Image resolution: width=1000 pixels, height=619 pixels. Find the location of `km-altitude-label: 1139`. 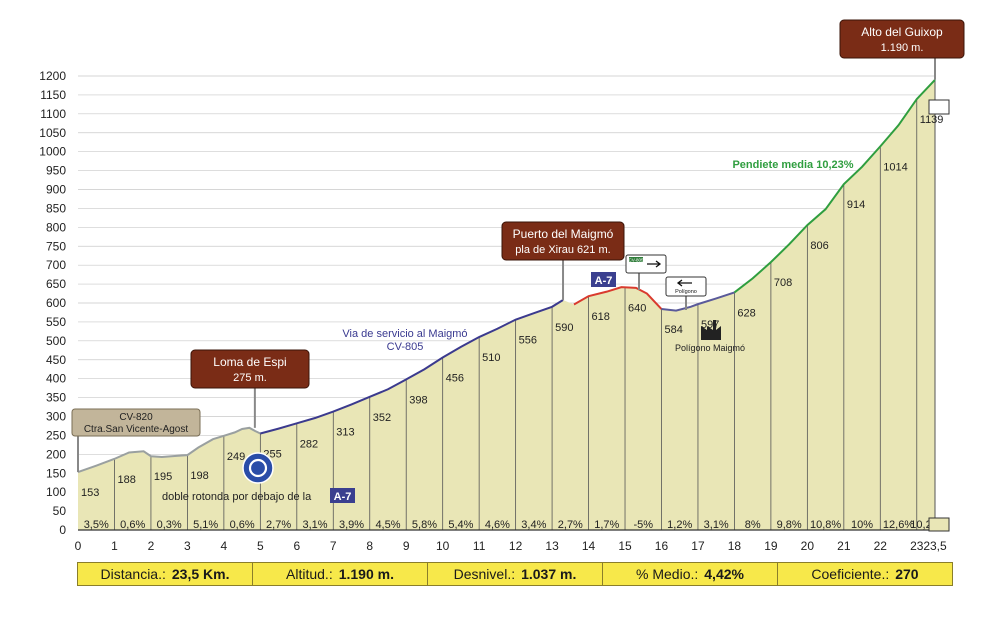

km-altitude-label: 1139 is located at coordinates (932, 120).